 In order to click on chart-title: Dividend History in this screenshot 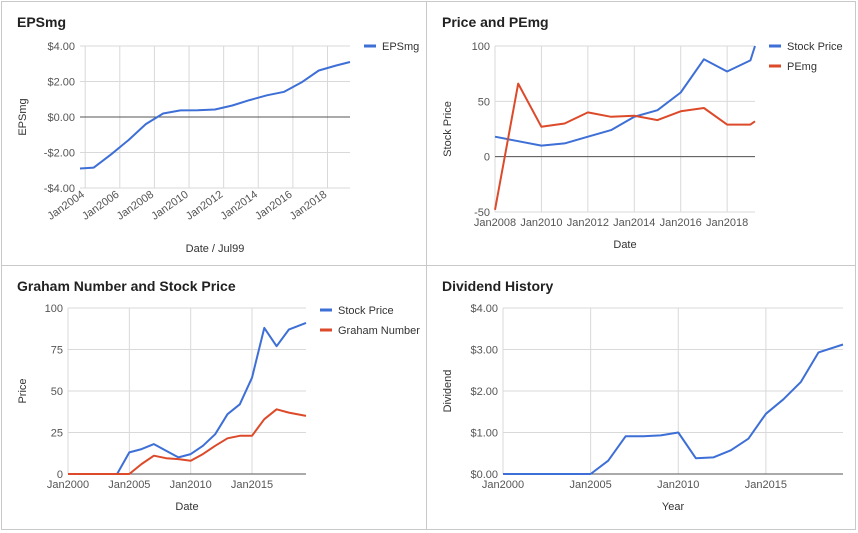, I will do `click(498, 286)`.